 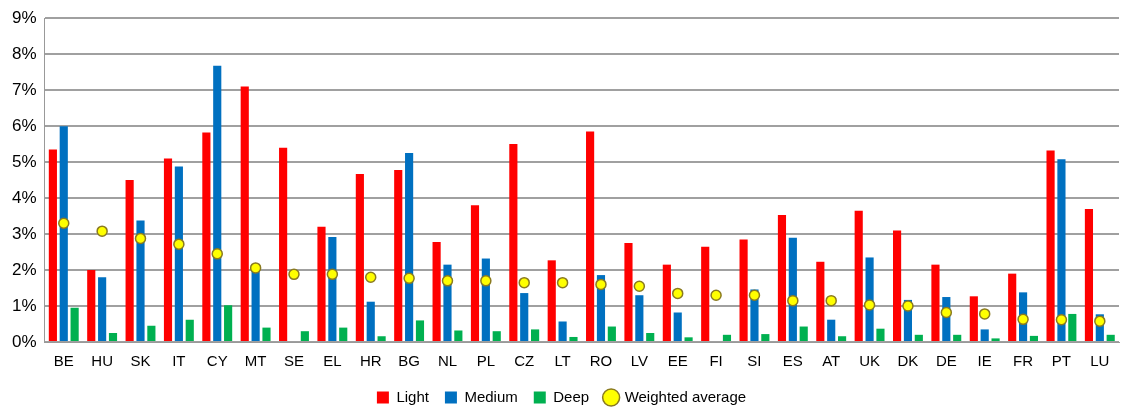 What do you see at coordinates (24, 233) in the screenshot?
I see `y-tick-label: 3%` at bounding box center [24, 233].